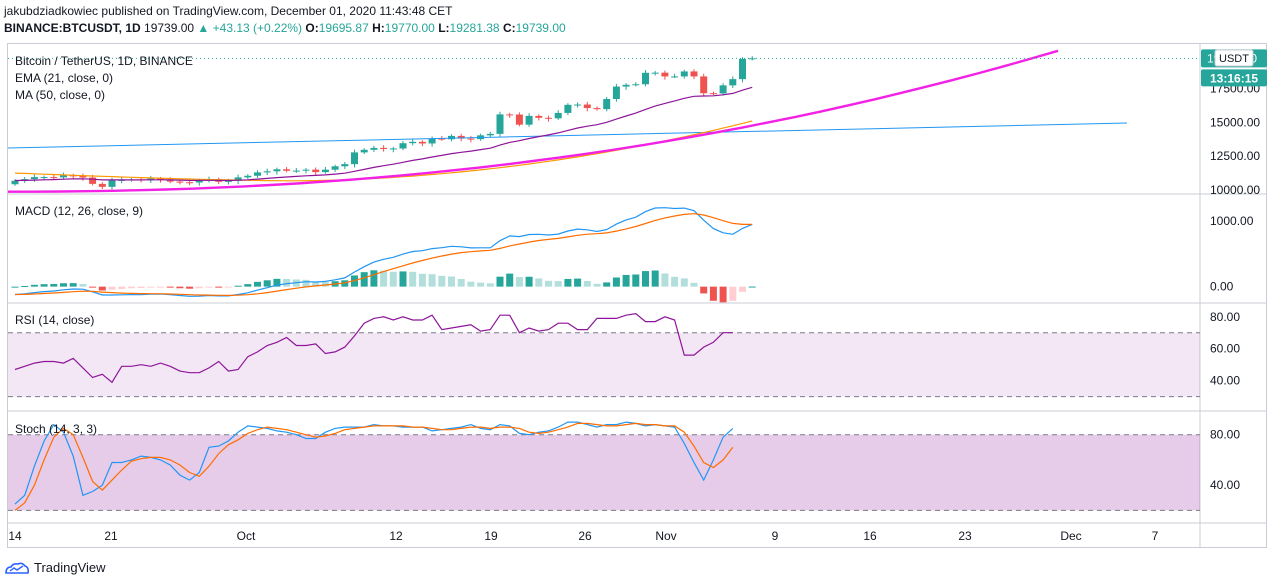 This screenshot has width=1274, height=586. Describe the element at coordinates (246, 536) in the screenshot. I see `time-tick-label: Oct` at that location.